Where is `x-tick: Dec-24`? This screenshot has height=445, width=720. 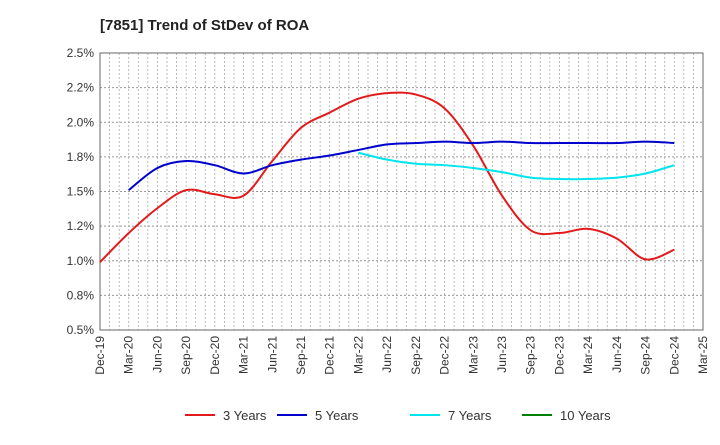
x-tick: Dec-24 is located at coordinates (674, 355).